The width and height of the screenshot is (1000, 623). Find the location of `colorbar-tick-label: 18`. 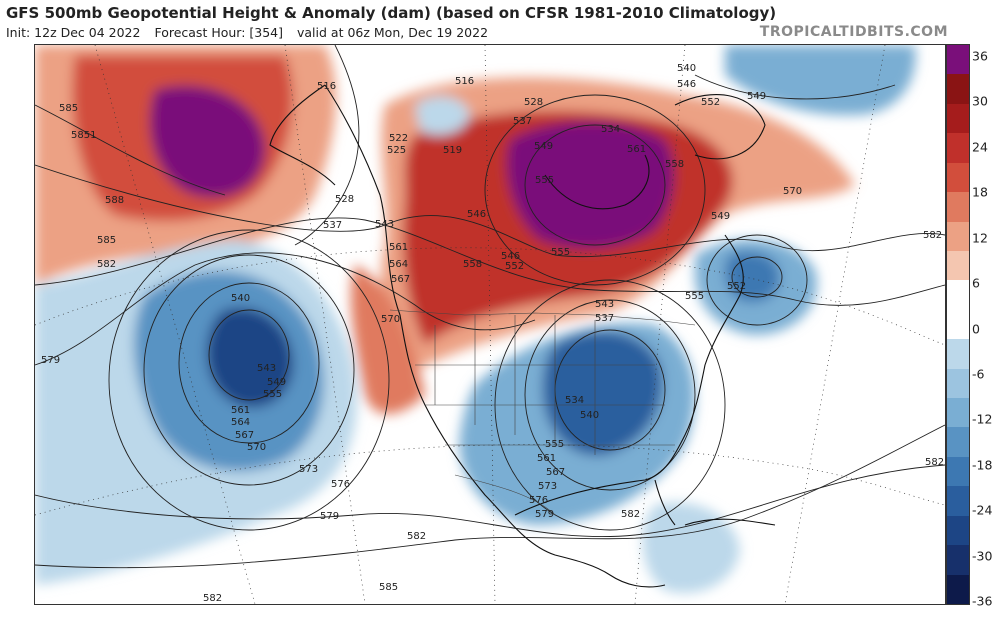

colorbar-tick-label: 18 is located at coordinates (980, 192).